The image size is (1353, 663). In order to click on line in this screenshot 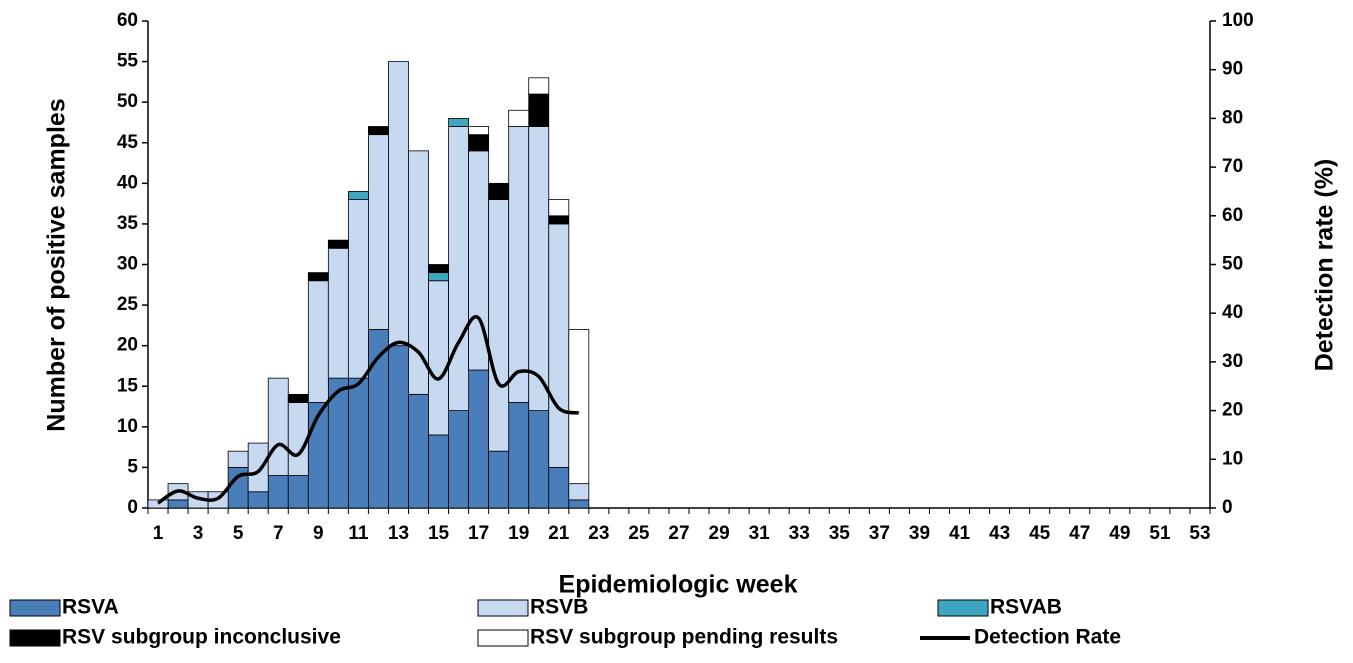, I will do `click(368, 409)`.